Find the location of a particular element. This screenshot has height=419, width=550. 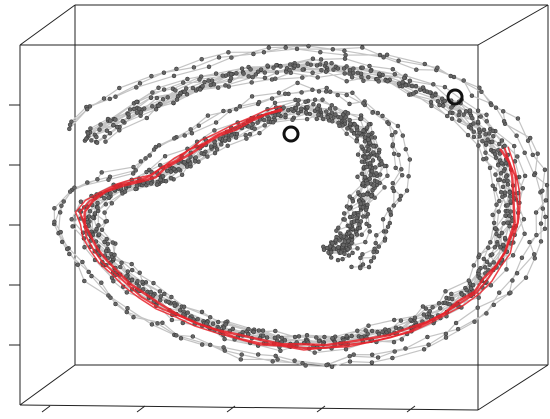

tick is located at coordinates (46, 409).